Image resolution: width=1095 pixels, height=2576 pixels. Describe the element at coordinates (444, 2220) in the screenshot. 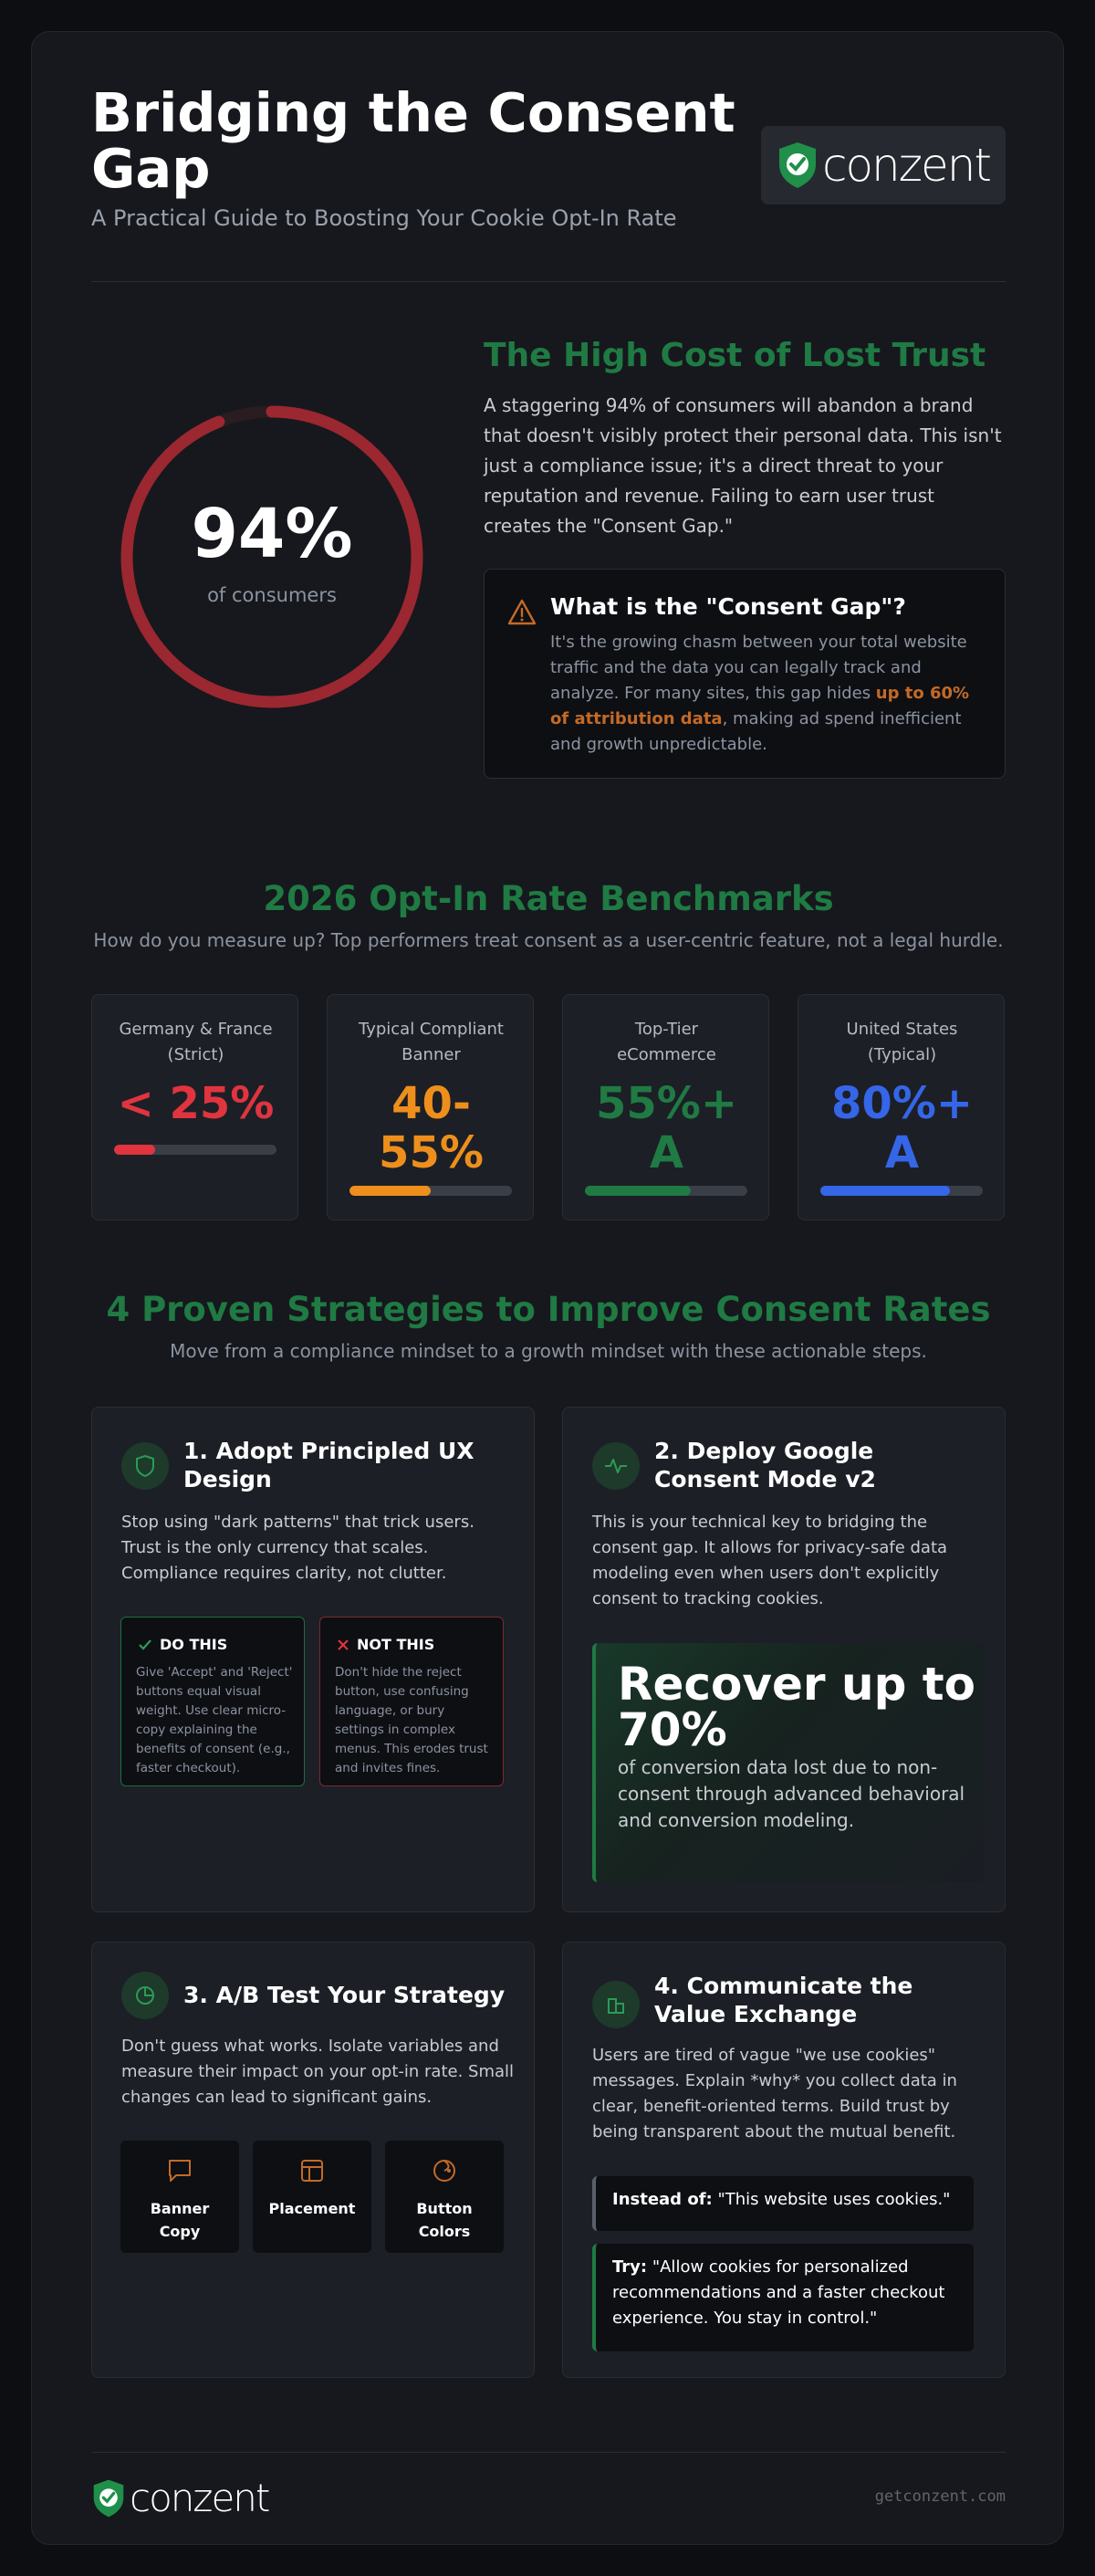

I see `ab-tile-label: Button Colors` at that location.